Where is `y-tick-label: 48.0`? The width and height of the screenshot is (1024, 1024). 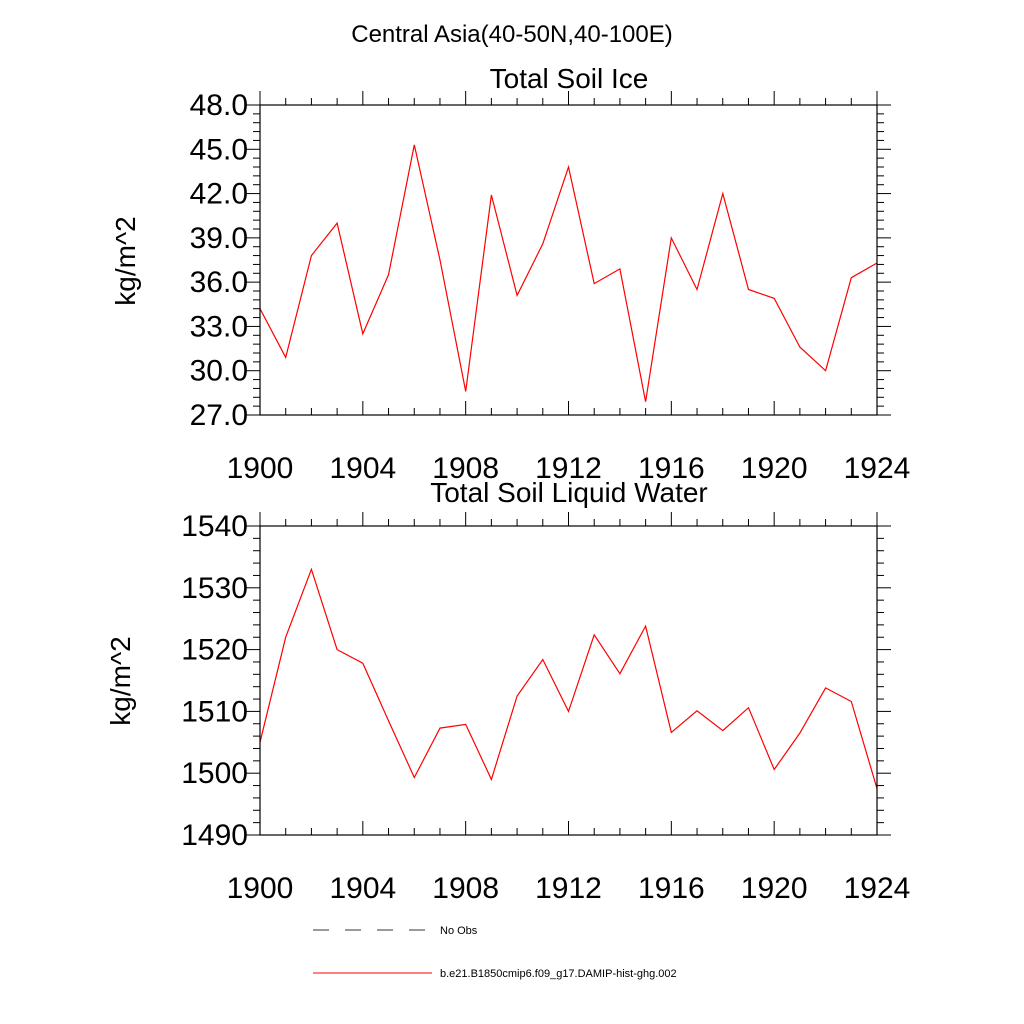
y-tick-label: 48.0 is located at coordinates (219, 105).